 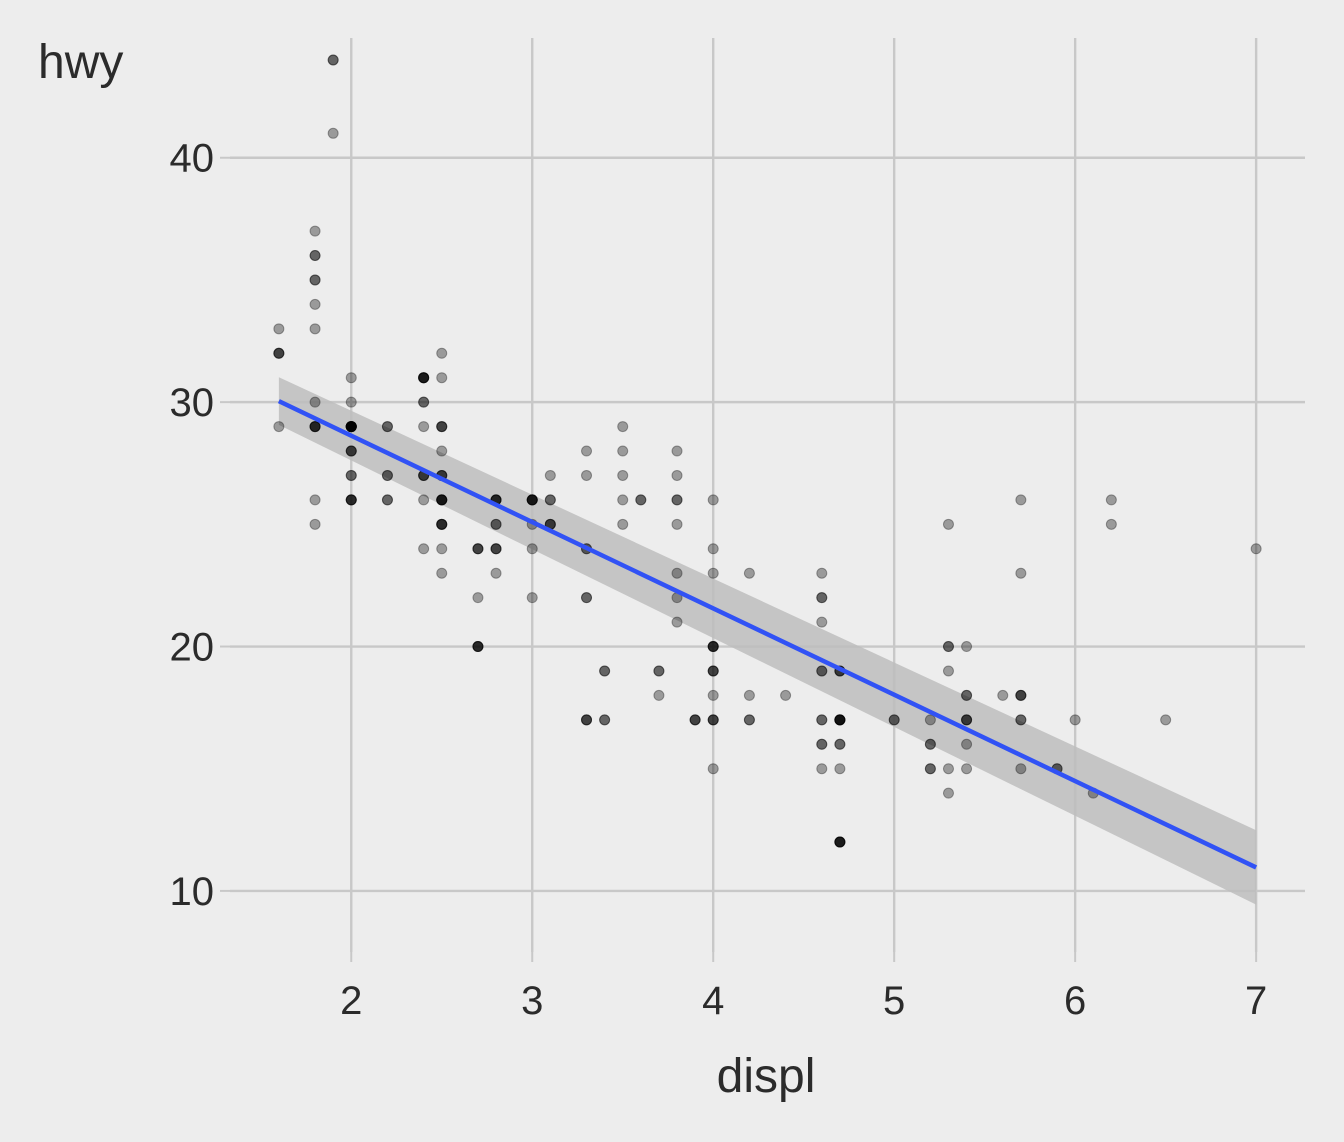 What do you see at coordinates (192, 648) in the screenshot?
I see `y-tick-label: 20` at bounding box center [192, 648].